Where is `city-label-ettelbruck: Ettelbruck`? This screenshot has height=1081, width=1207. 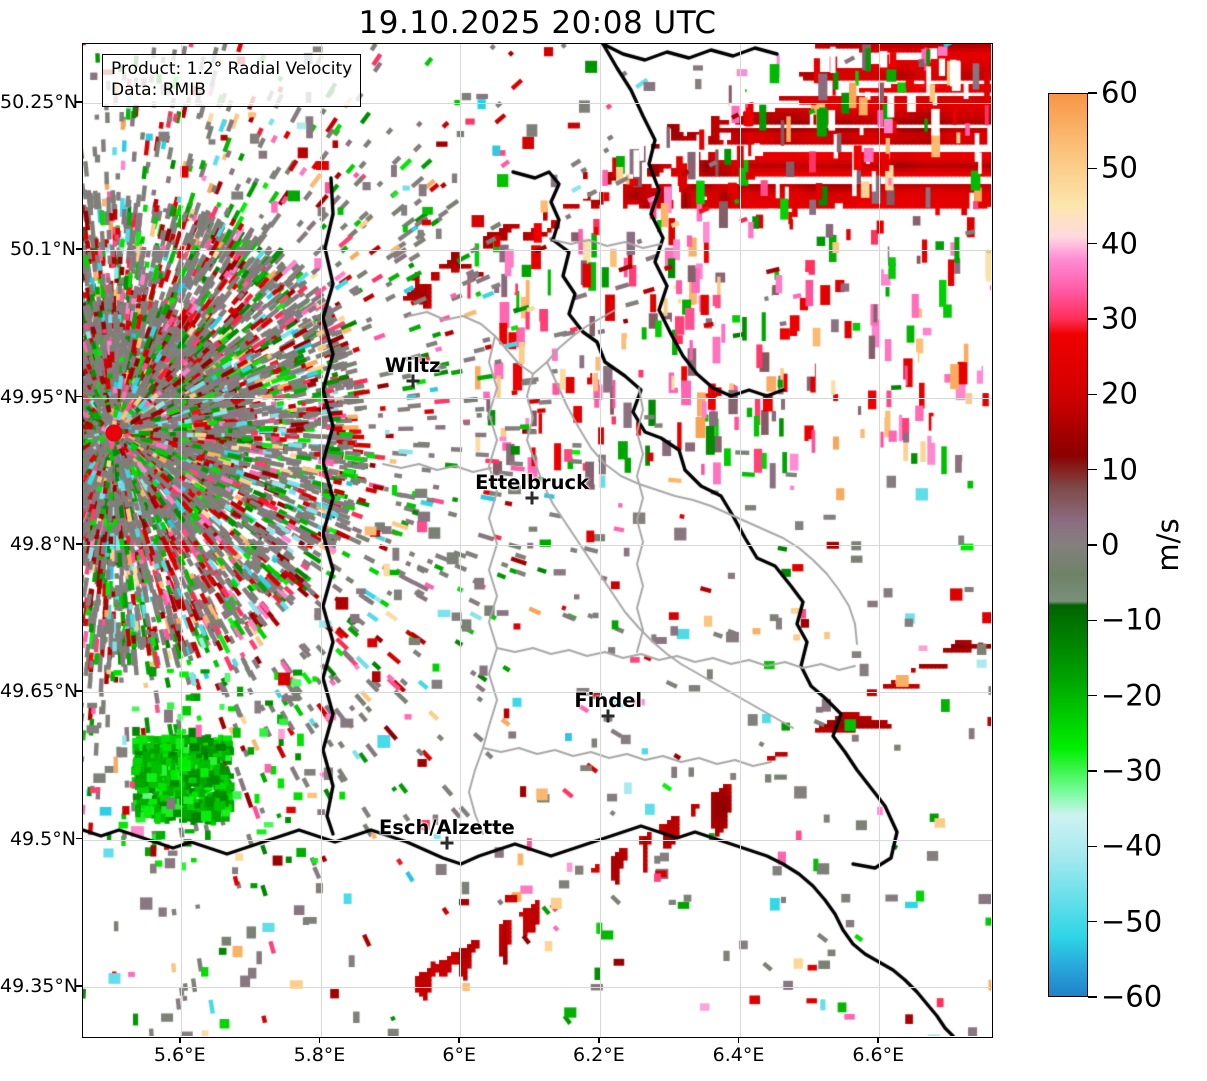
city-label-ettelbruck: Ettelbruck is located at coordinates (532, 482).